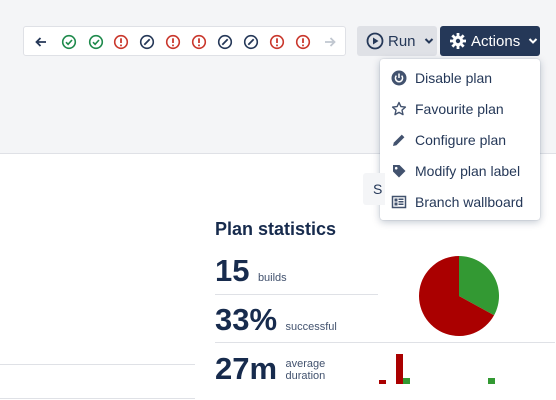 Image resolution: width=556 pixels, height=400 pixels. I want to click on menu-item-label: Configure plan, so click(461, 139).